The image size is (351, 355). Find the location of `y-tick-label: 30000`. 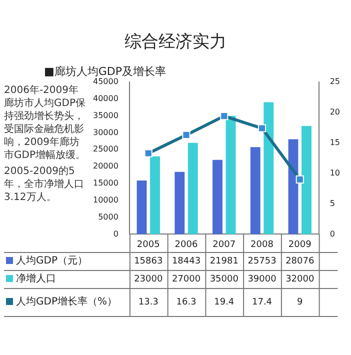

y-tick-label: 30000 is located at coordinates (105, 132).